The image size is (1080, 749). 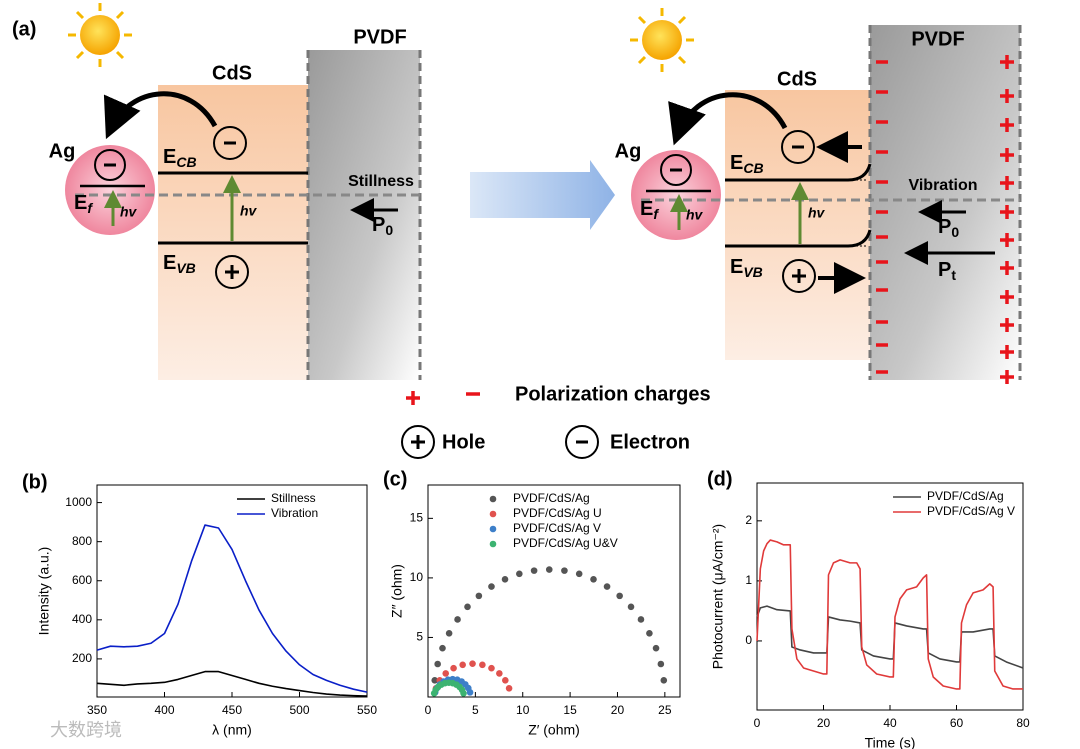 What do you see at coordinates (82, 541) in the screenshot?
I see `y-tick-label: 800` at bounding box center [82, 541].